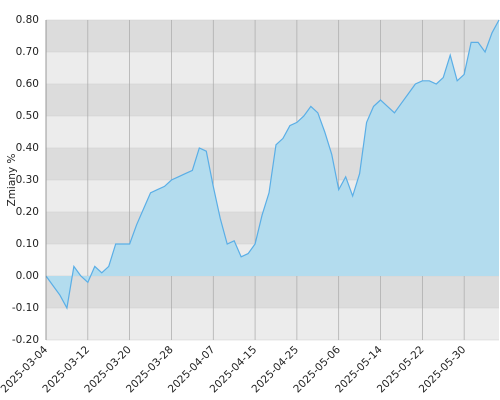  What do you see at coordinates (27, 52) in the screenshot?
I see `y-tick-label: 0.70` at bounding box center [27, 52].